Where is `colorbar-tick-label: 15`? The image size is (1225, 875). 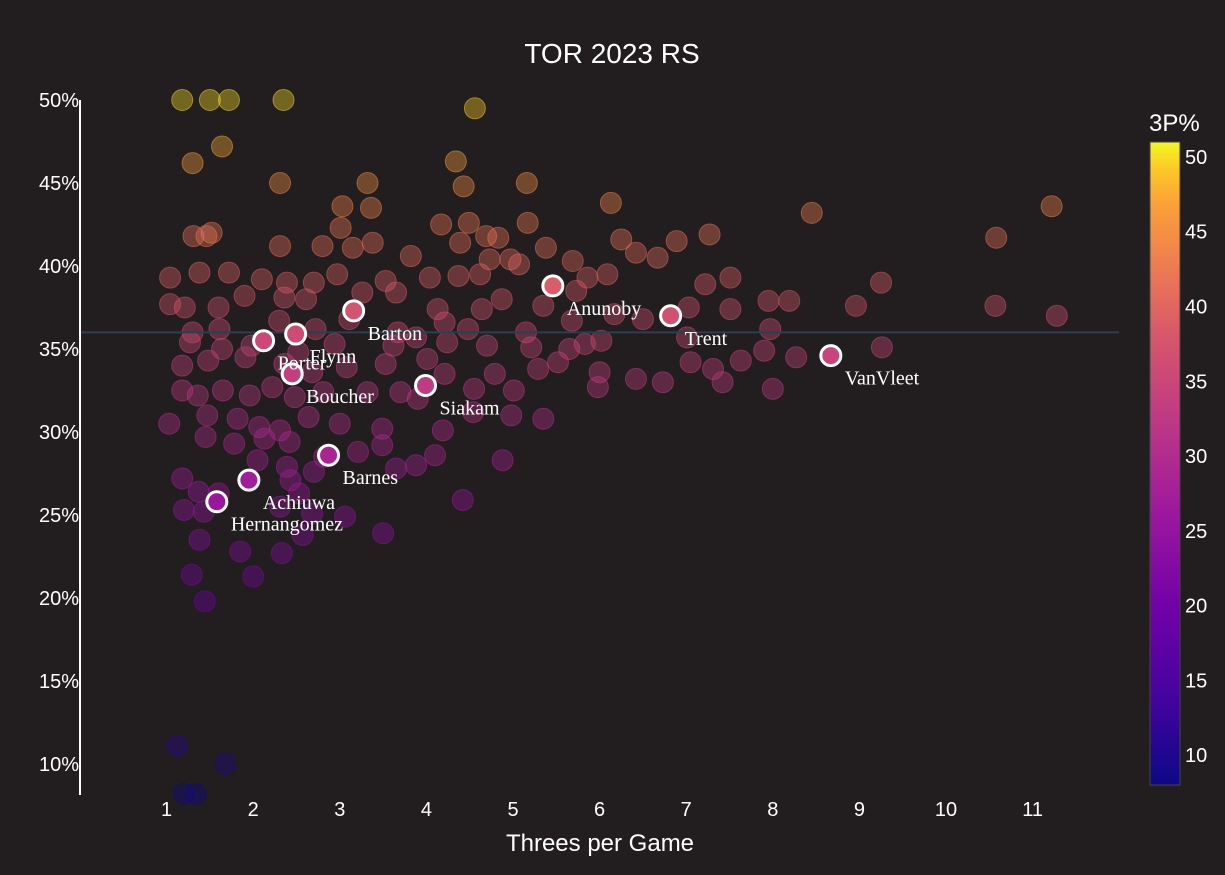
colorbar-tick-label: 15 is located at coordinates (1196, 681).